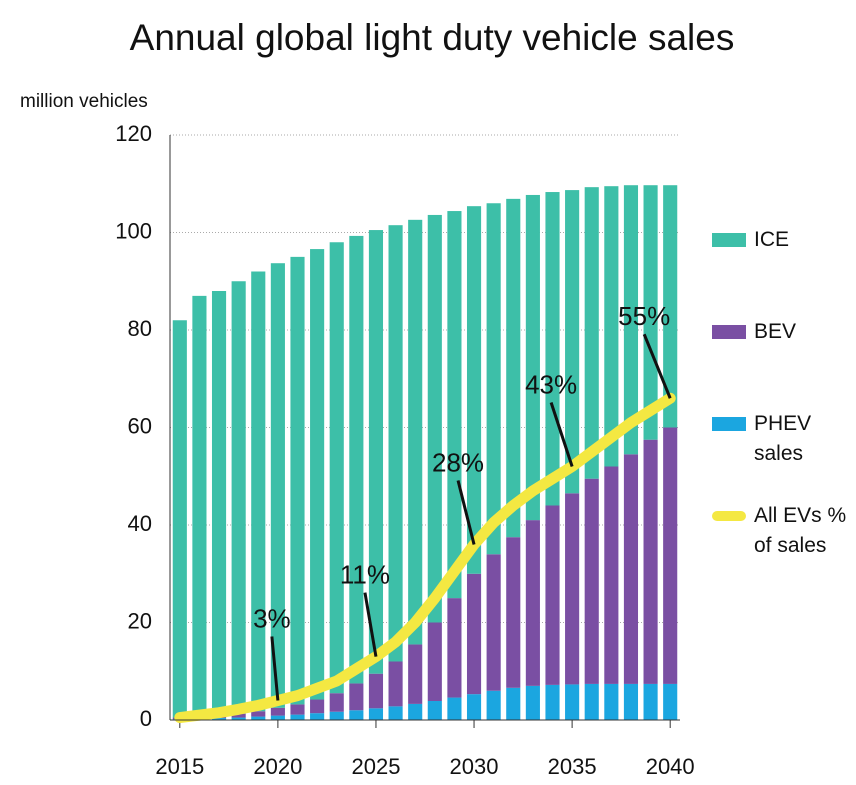  Describe the element at coordinates (140, 523) in the screenshot. I see `y-tick-label: 40` at that location.